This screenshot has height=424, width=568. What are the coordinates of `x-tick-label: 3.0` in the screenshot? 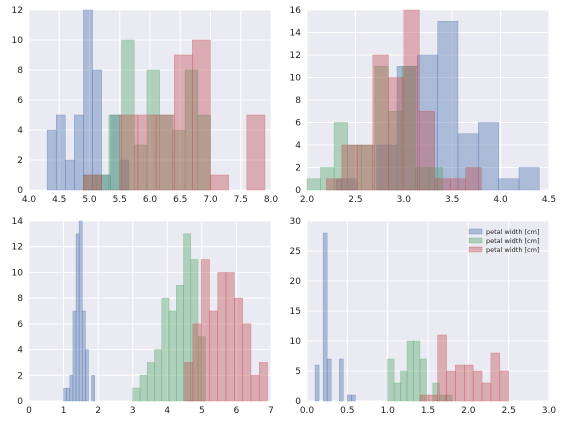 It's located at (549, 411).